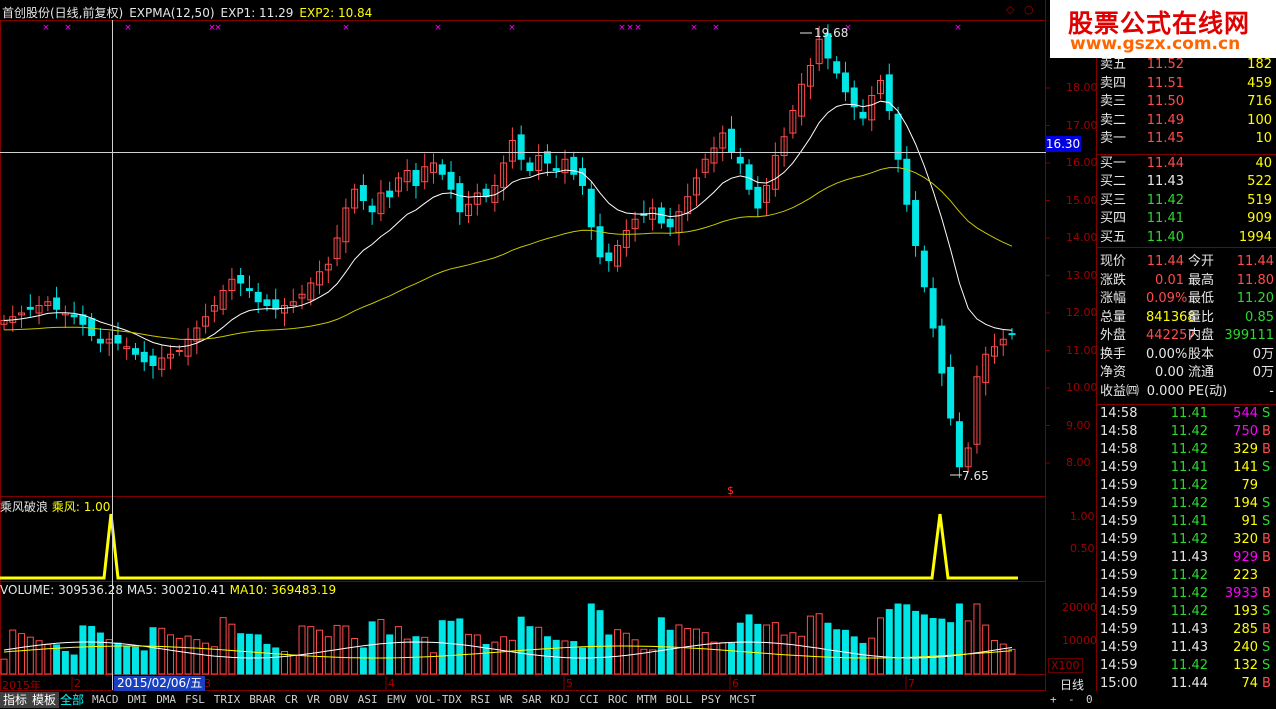 Image resolution: width=1276 pixels, height=709 pixels. I want to click on zoom-reset-button: 0, so click(1089, 699).